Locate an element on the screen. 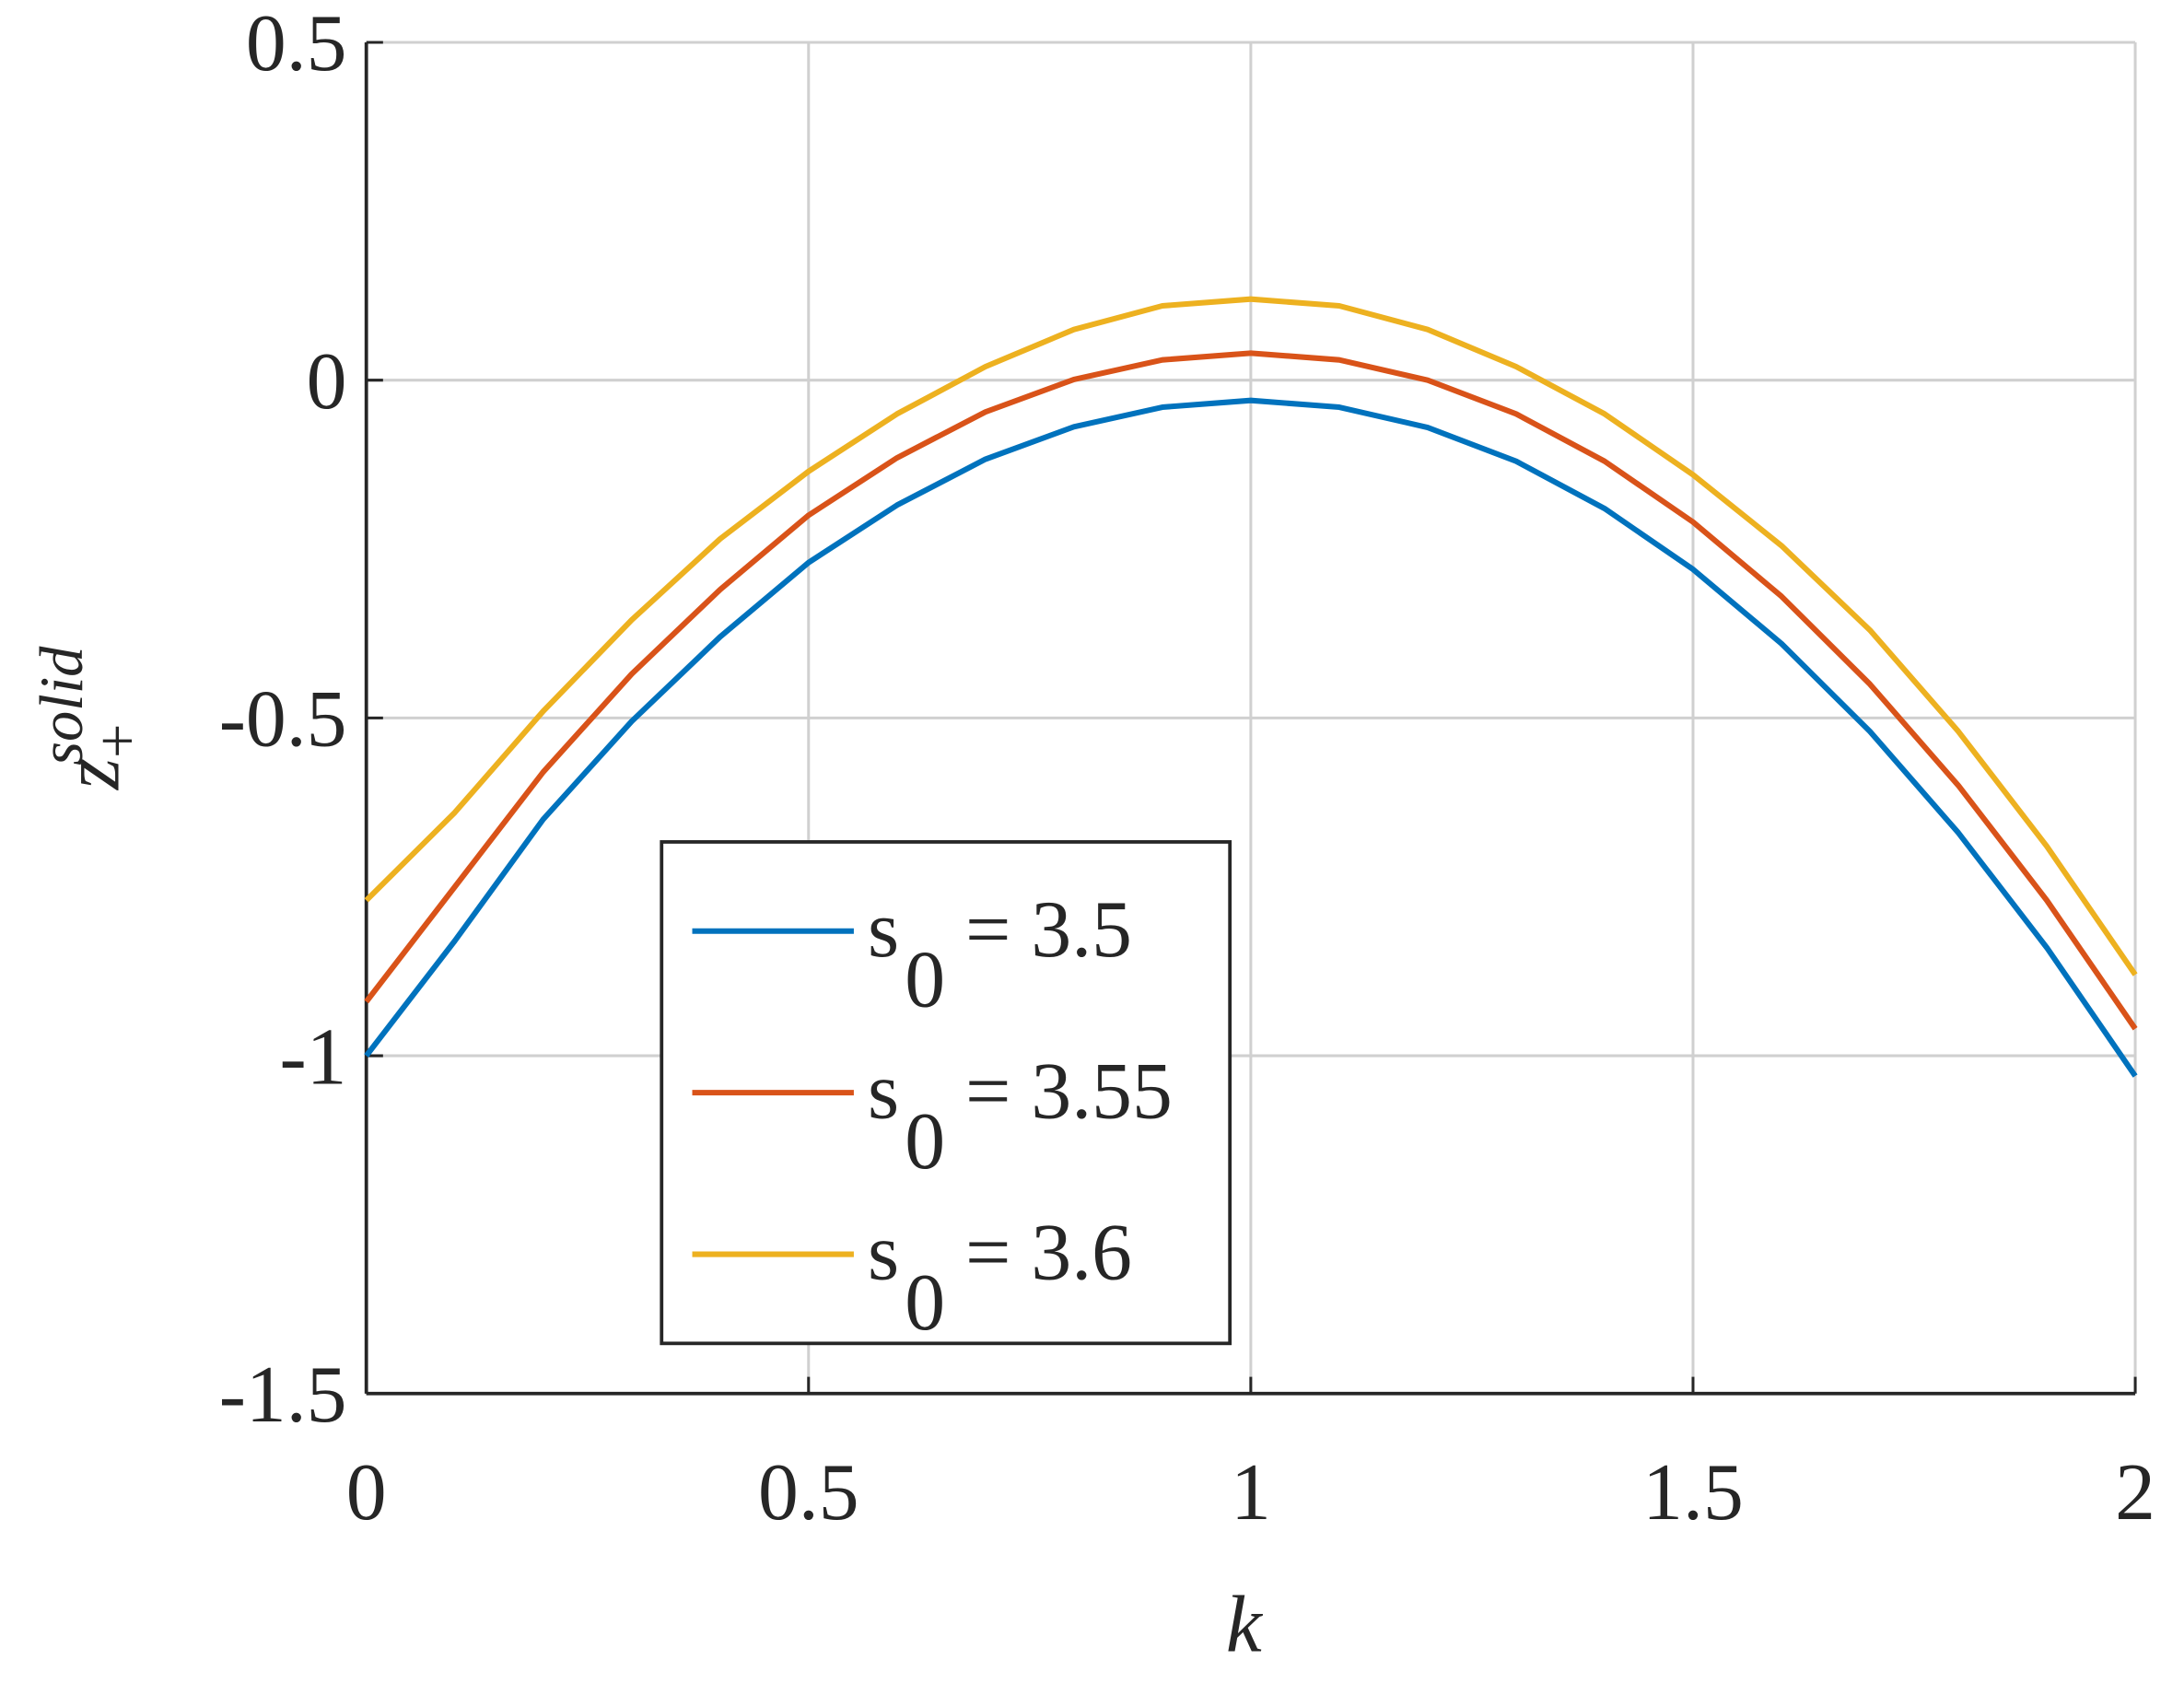 The width and height of the screenshot is (2184, 1695). y-axis-label: z+solid is located at coordinates (90, 718).